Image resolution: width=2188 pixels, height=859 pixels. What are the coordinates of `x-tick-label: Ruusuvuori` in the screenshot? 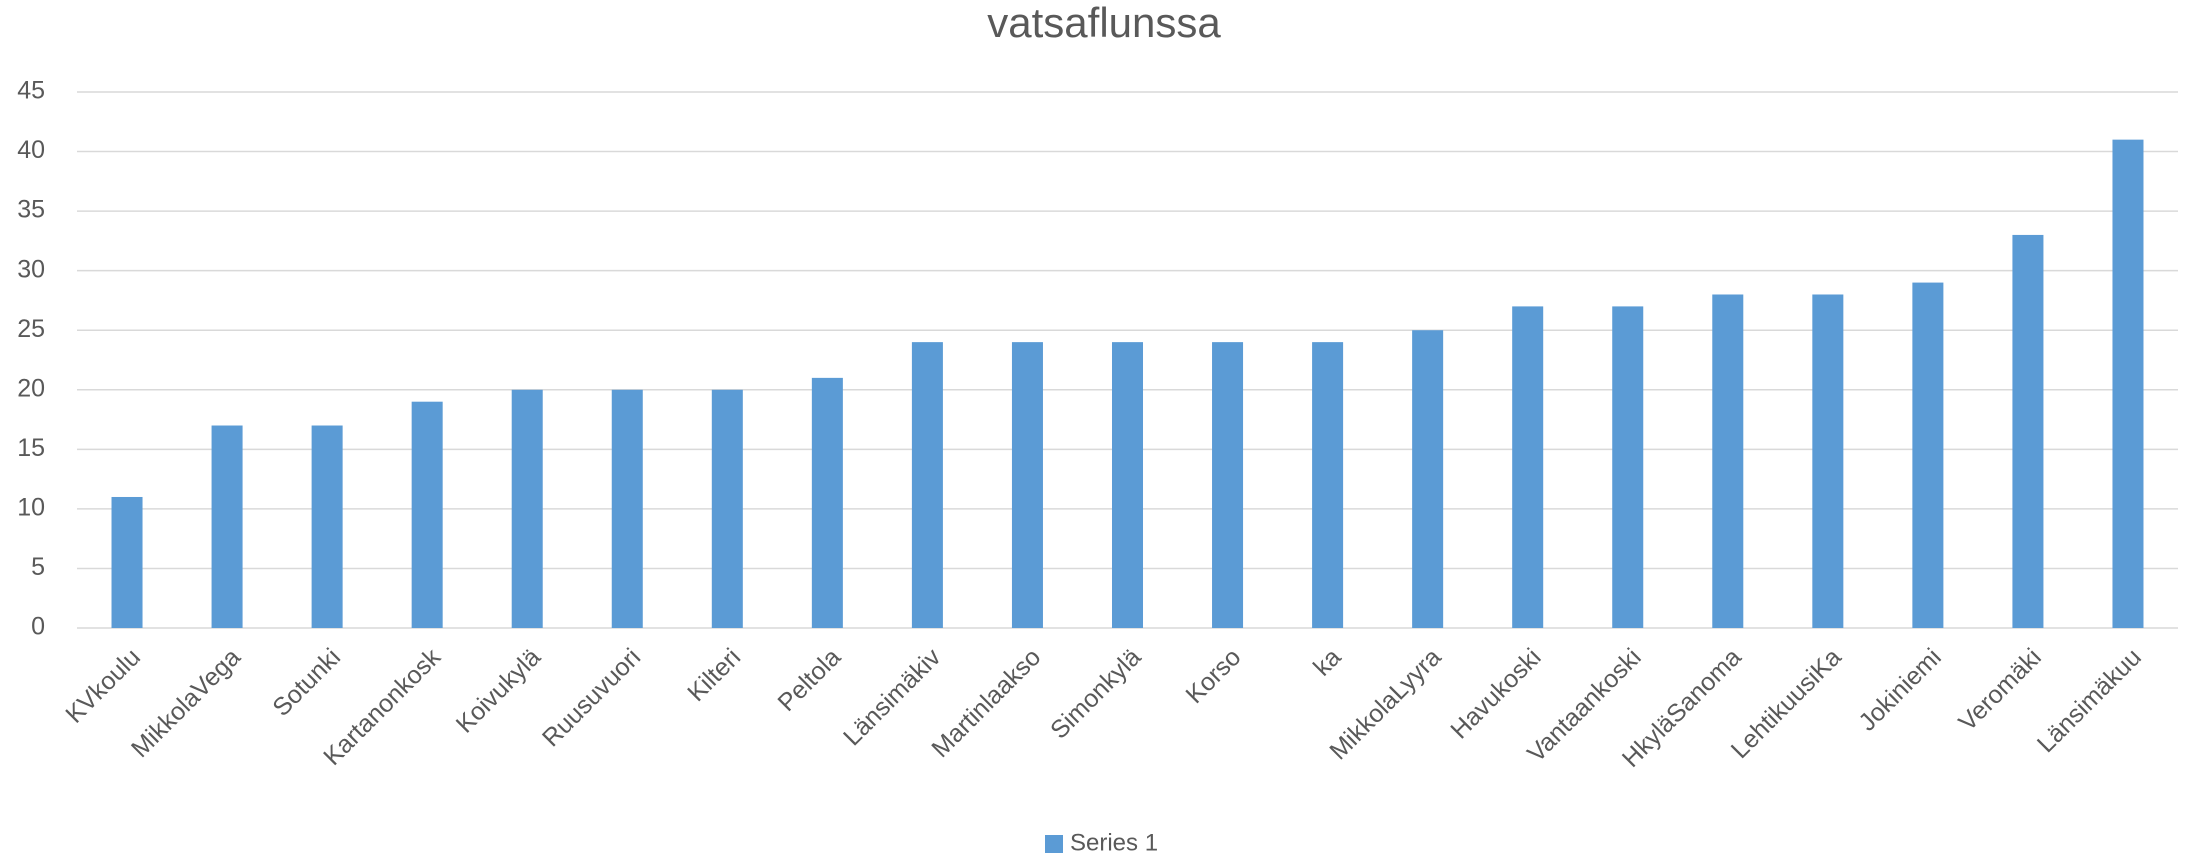 It's located at (591, 697).